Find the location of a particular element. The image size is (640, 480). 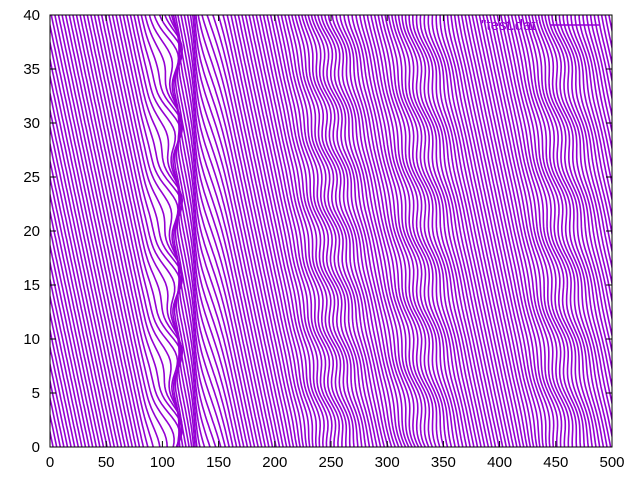

y-tick-label: 10 is located at coordinates (31, 339).